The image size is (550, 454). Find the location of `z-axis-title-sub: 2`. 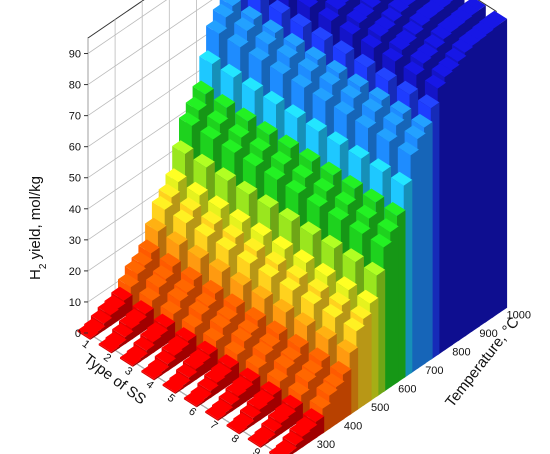

z-axis-title-sub: 2 is located at coordinates (43, 266).